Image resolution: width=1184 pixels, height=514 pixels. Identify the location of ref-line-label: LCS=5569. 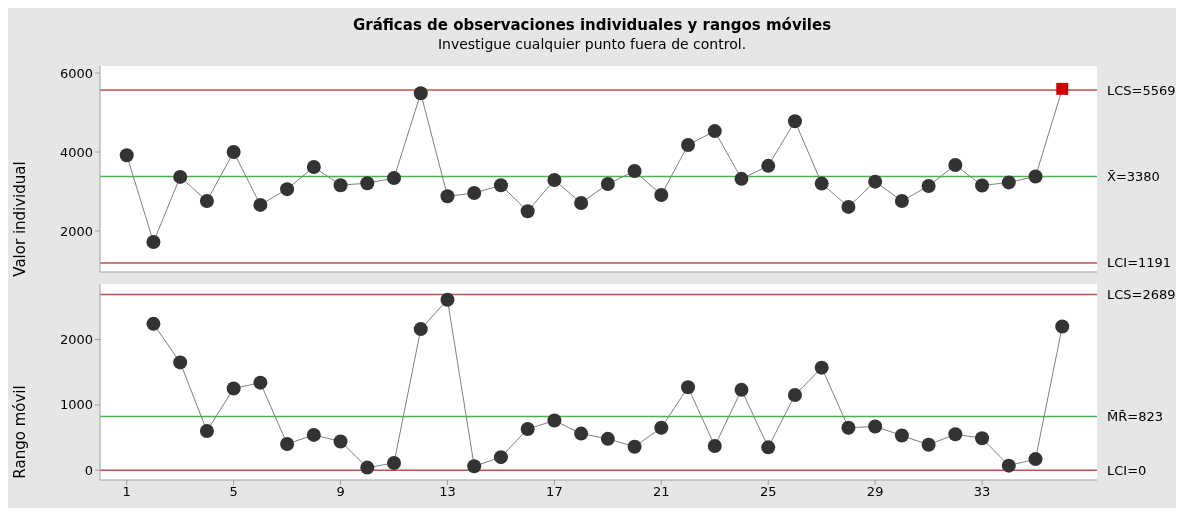
(1141, 90).